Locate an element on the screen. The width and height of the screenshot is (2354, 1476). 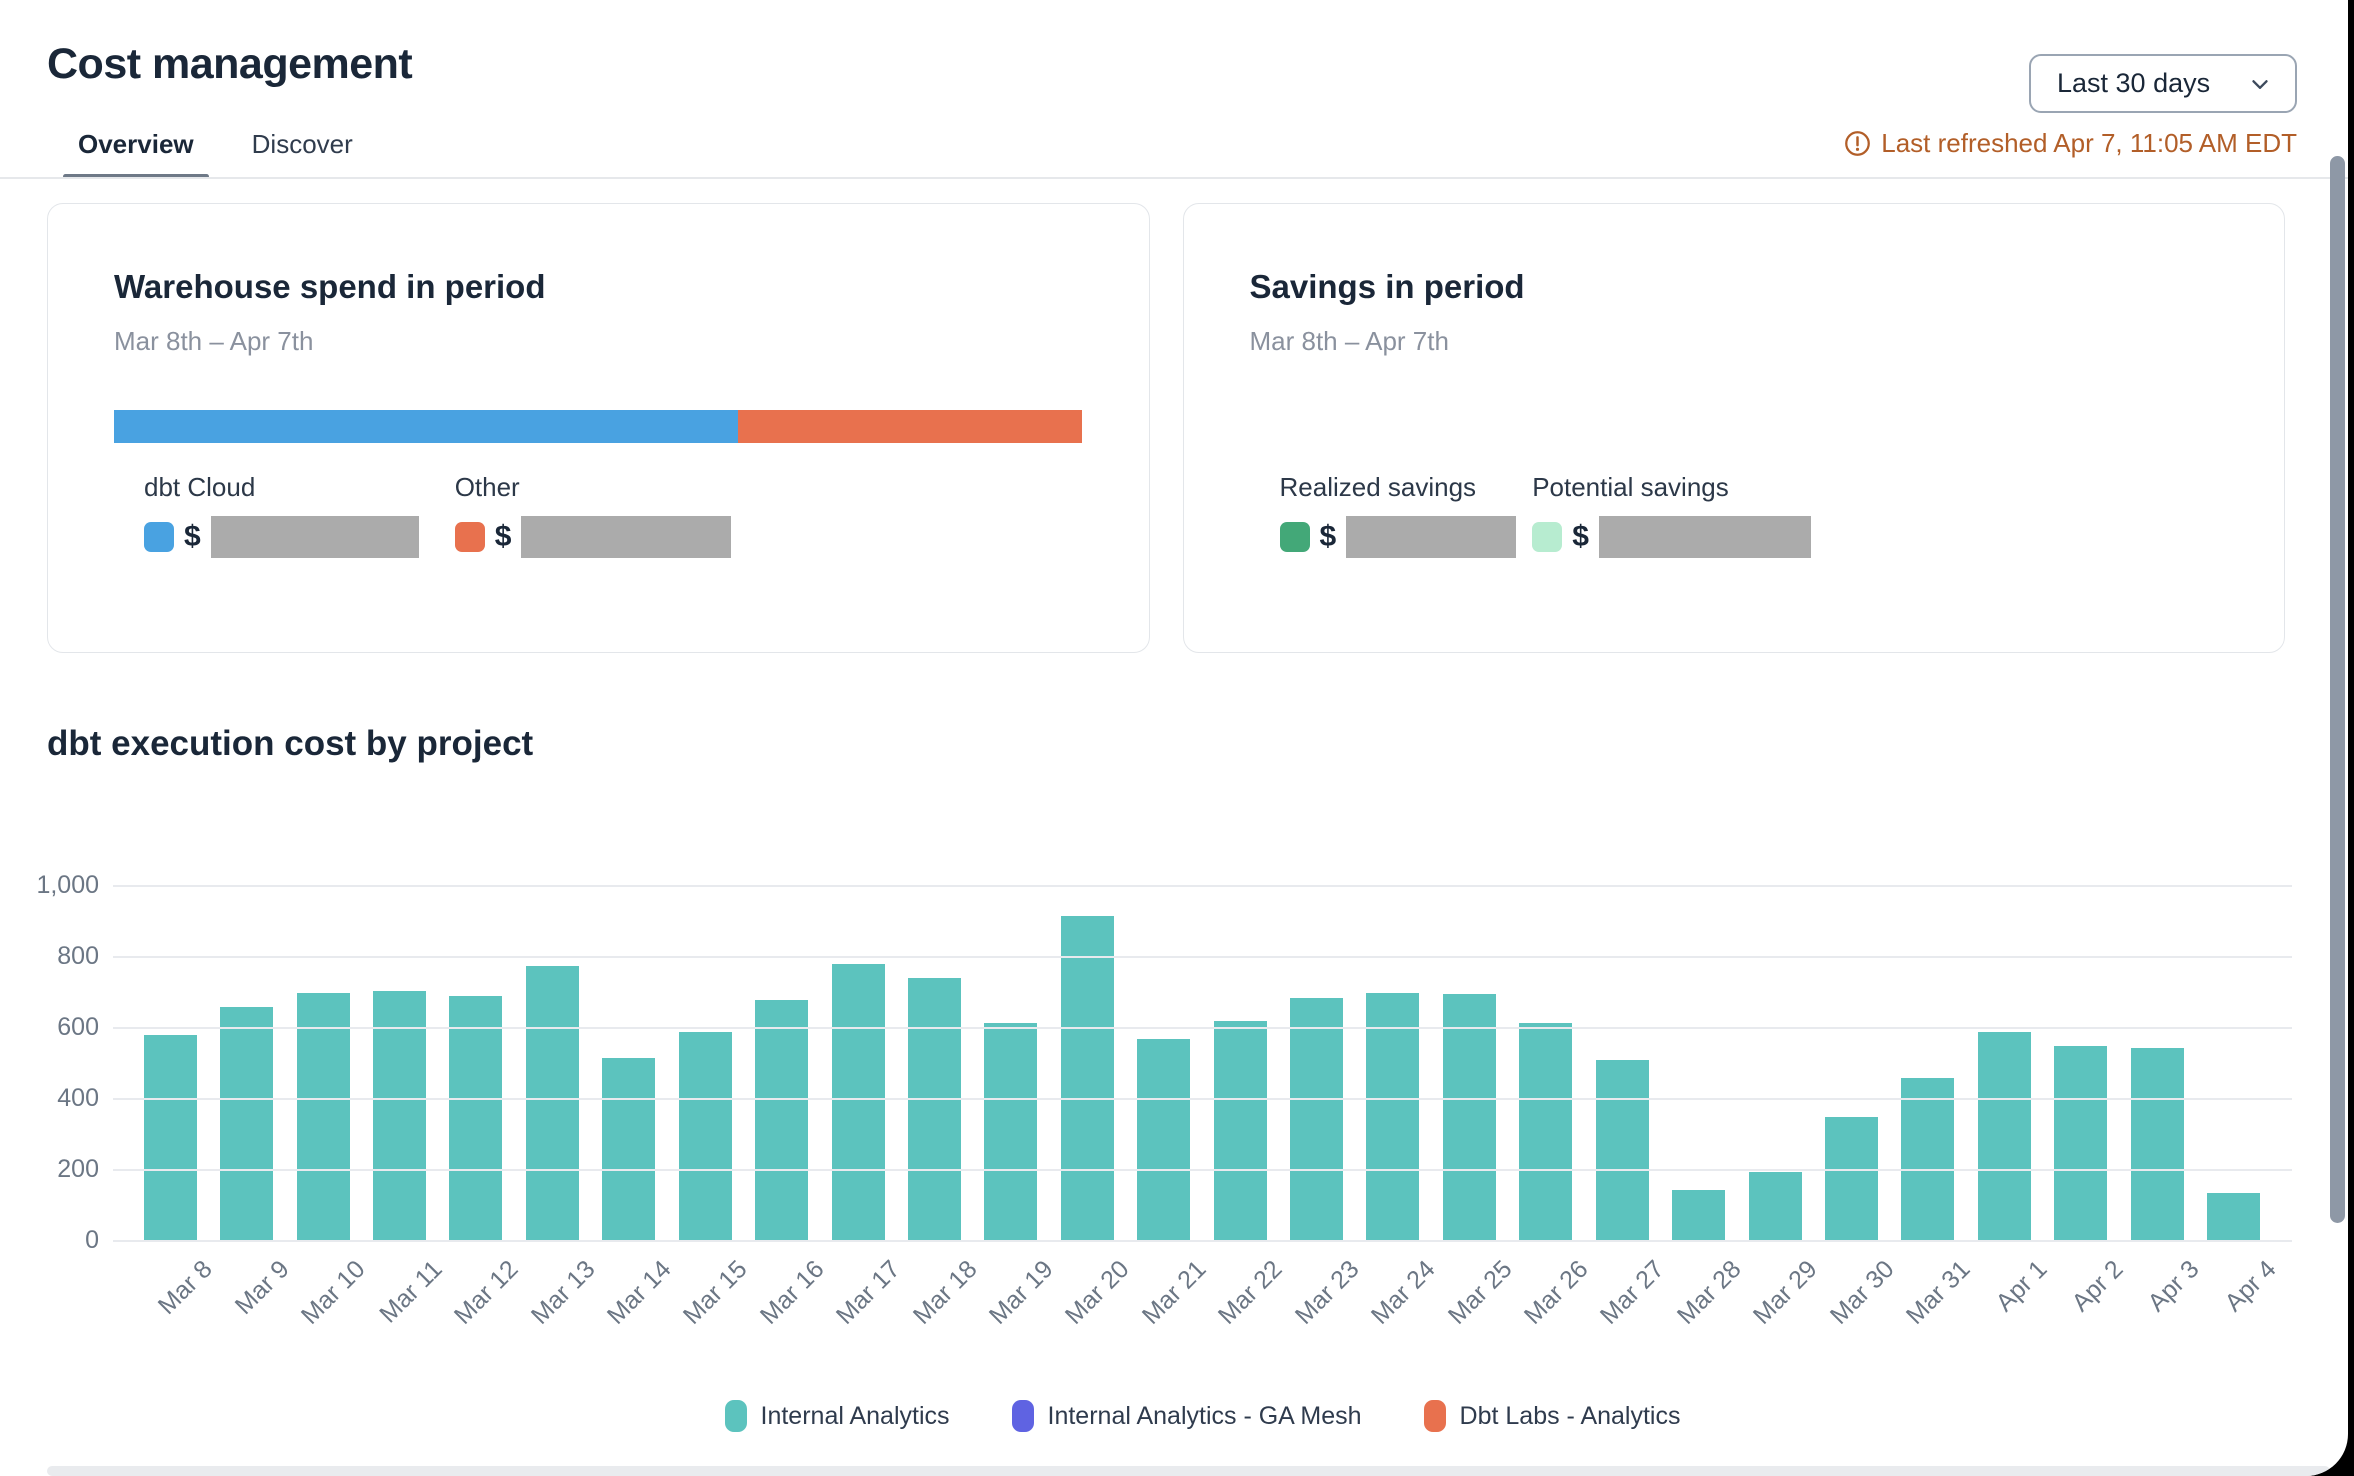
card-title: Savings in period is located at coordinates (1387, 286).